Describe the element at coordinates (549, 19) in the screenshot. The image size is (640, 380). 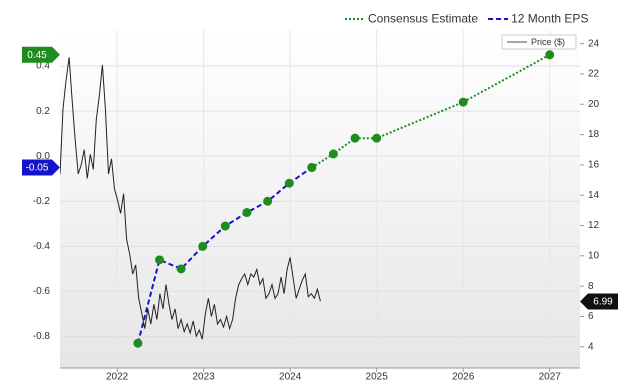
I see `legend-label: 12 Month EPS` at that location.